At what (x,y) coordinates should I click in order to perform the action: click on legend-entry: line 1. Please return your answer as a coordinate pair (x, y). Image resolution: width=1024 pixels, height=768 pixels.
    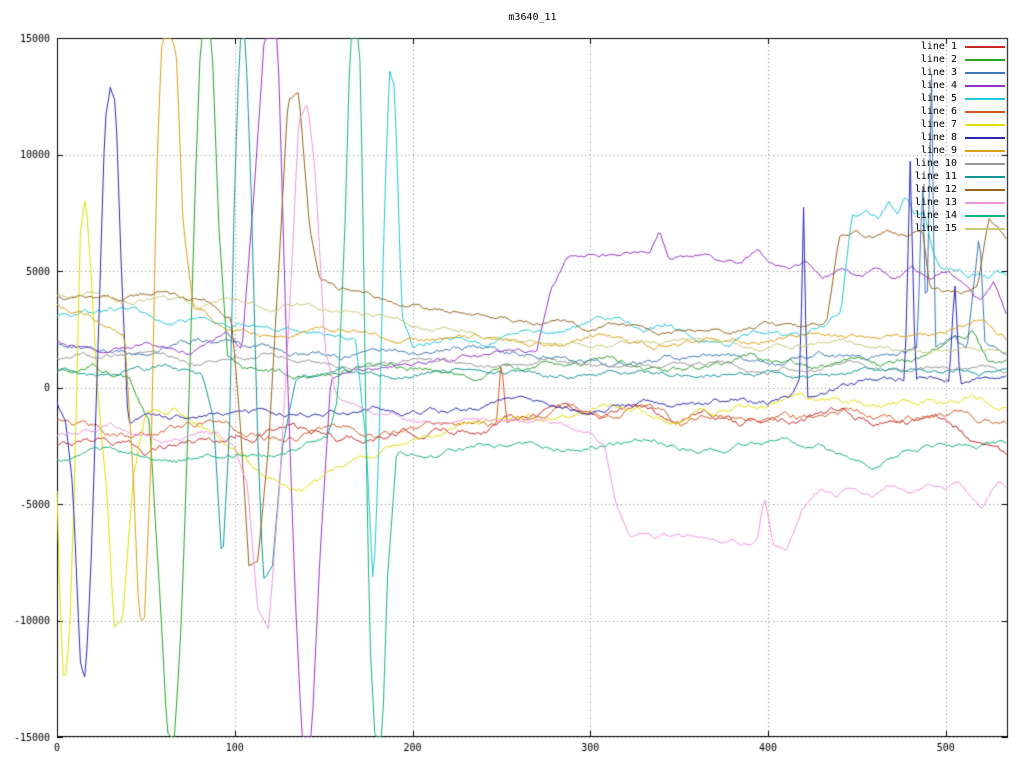
    Looking at the image, I should click on (960, 46).